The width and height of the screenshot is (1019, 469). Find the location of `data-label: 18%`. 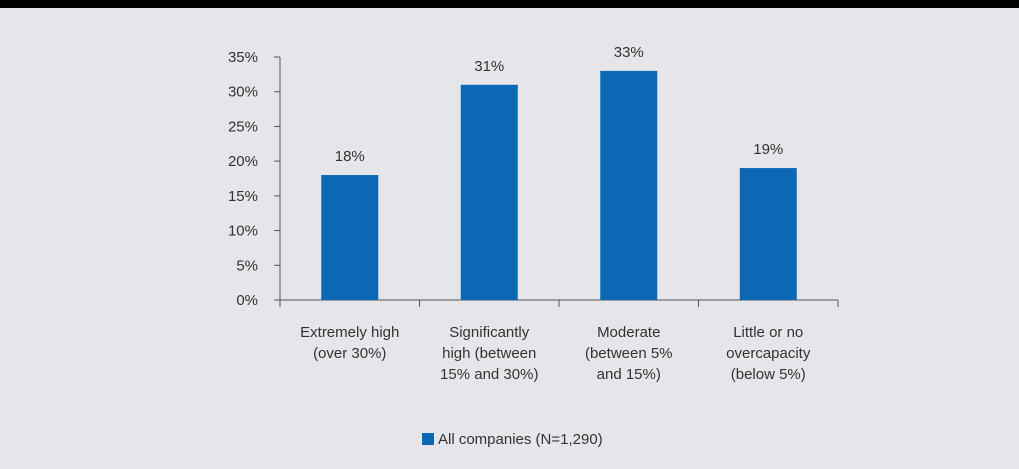

data-label: 18% is located at coordinates (350, 156).